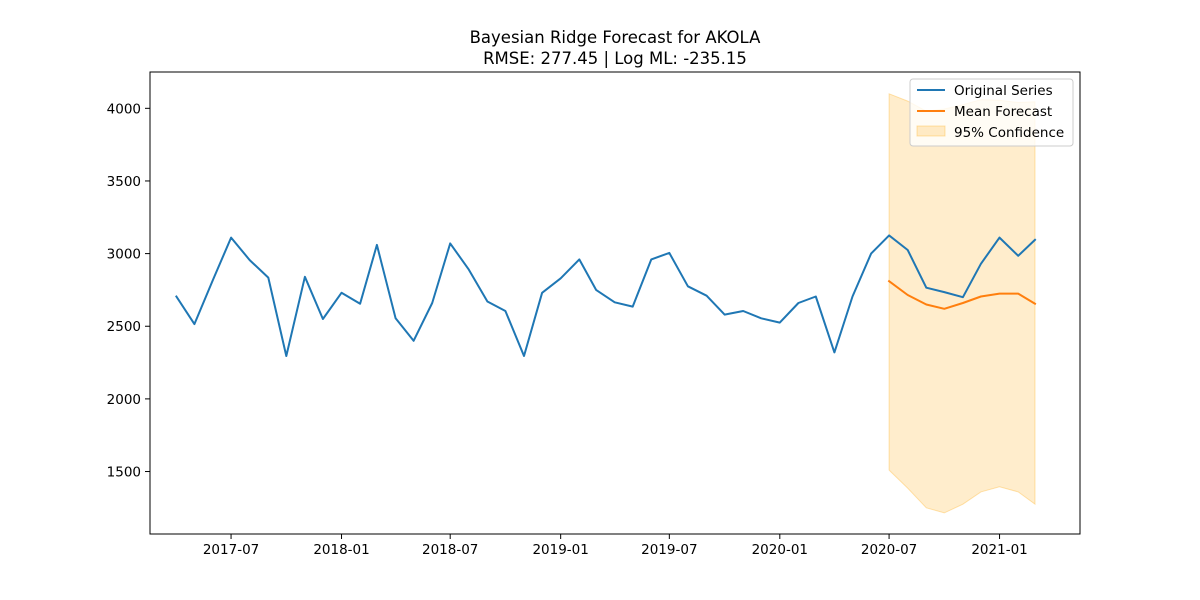  Describe the element at coordinates (231, 550) in the screenshot. I see `x-tick-label: 2017-07` at that location.